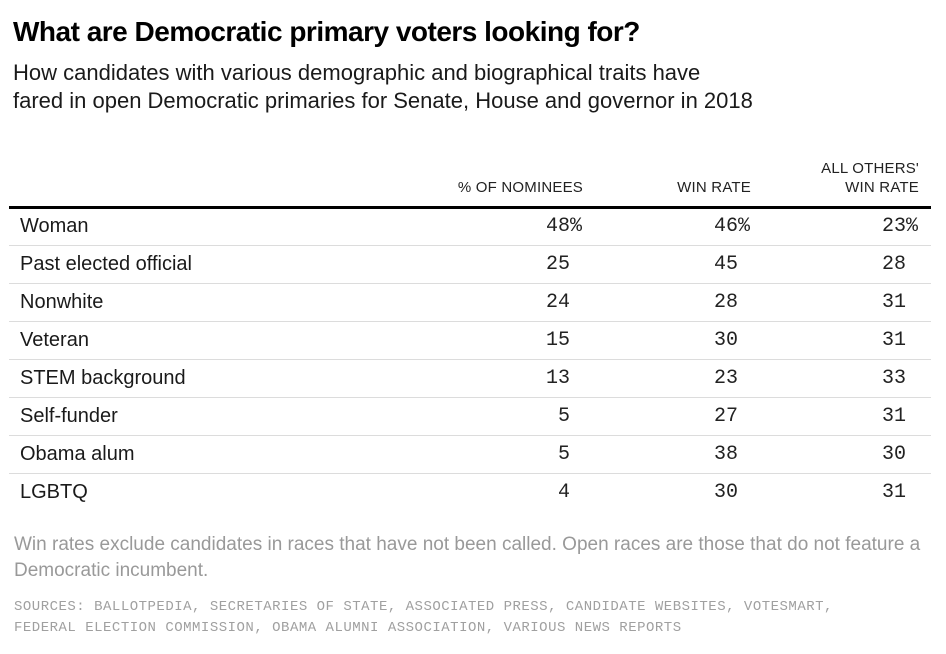  What do you see at coordinates (714, 187) in the screenshot?
I see `col-header-win-rate-label: WIN RATE` at bounding box center [714, 187].